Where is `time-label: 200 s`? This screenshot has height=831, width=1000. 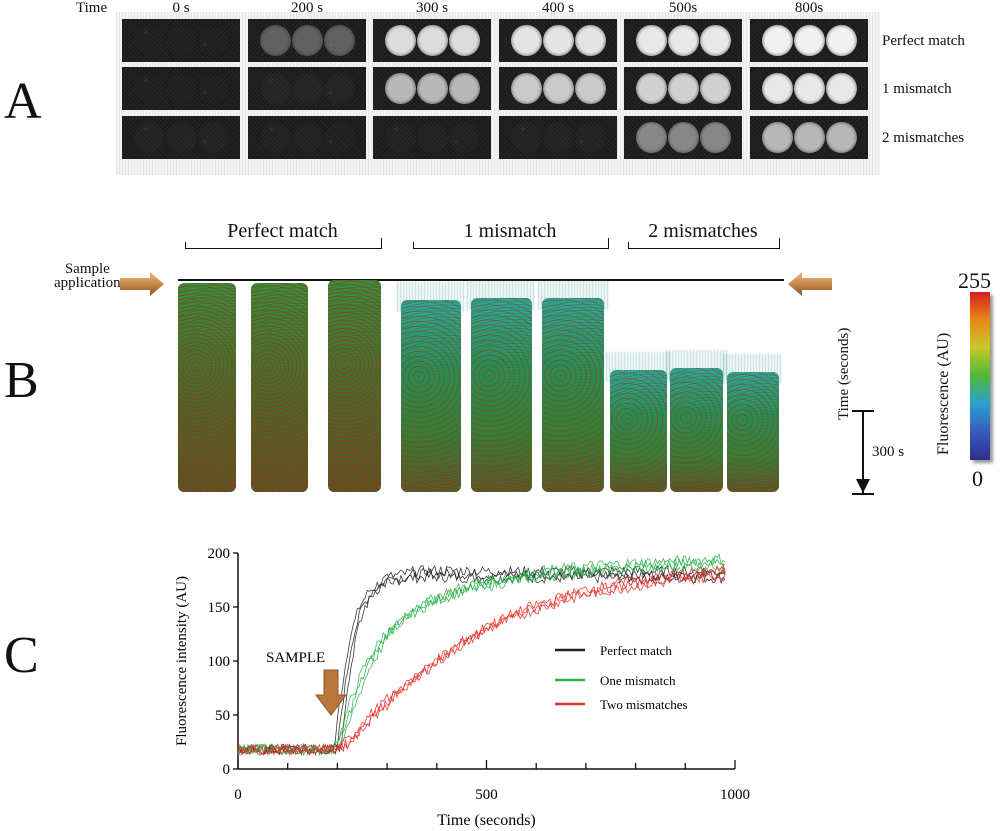 time-label: 200 s is located at coordinates (307, 8).